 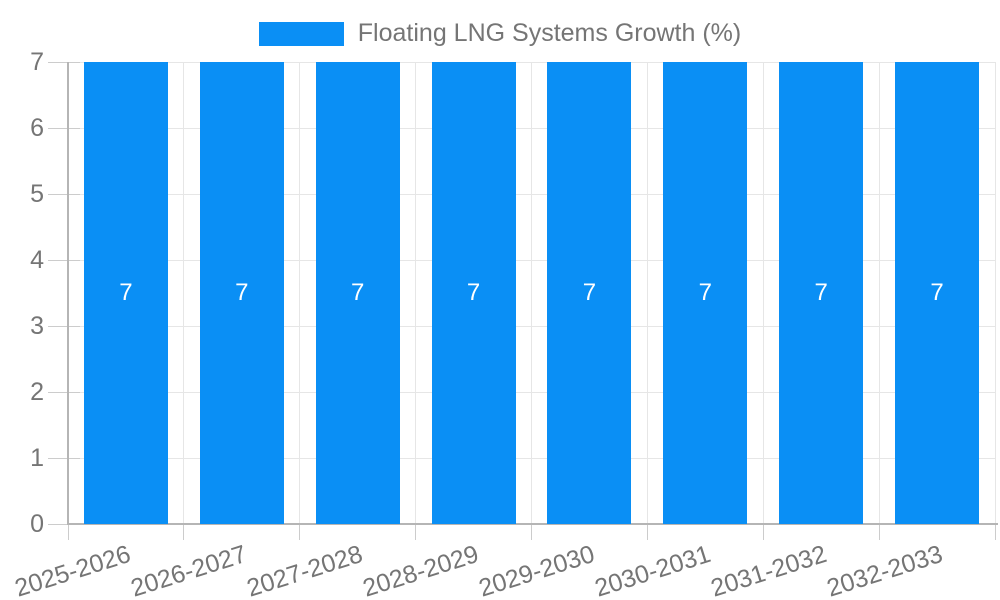 What do you see at coordinates (768, 570) in the screenshot?
I see `x-axis-label: 2031-2032` at bounding box center [768, 570].